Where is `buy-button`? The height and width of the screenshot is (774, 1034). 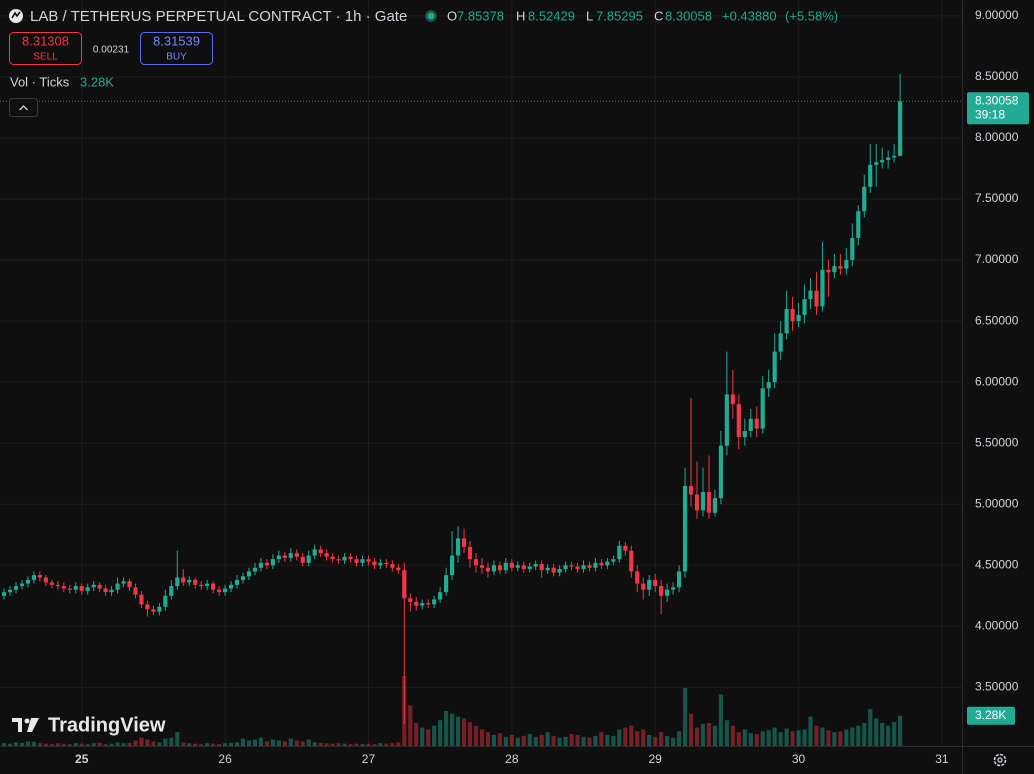
buy-button is located at coordinates (176, 48).